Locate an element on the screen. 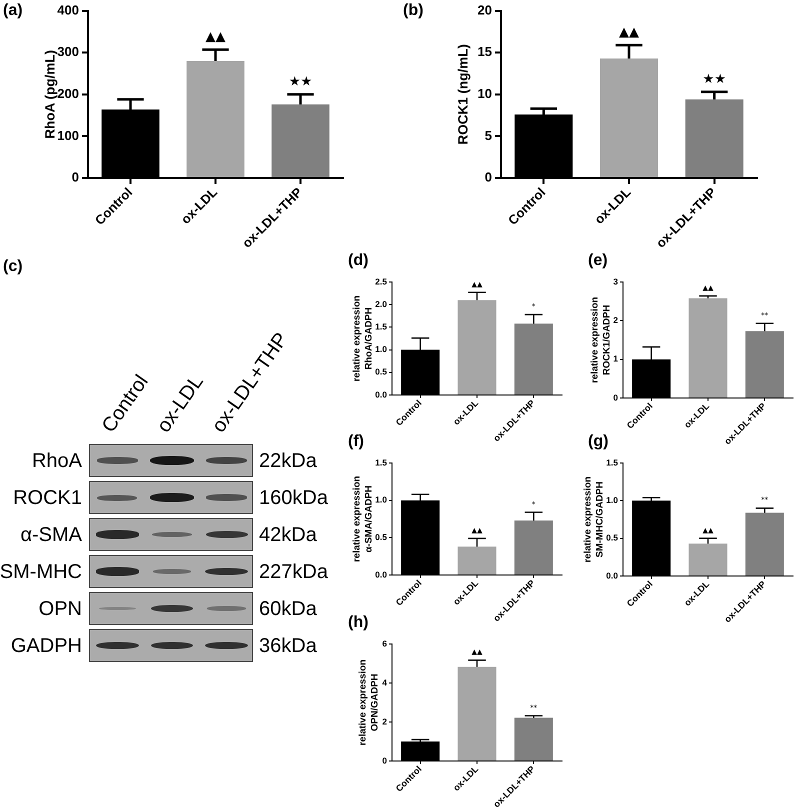 The height and width of the screenshot is (808, 799). category-label: α-SMA is located at coordinates (51, 535).